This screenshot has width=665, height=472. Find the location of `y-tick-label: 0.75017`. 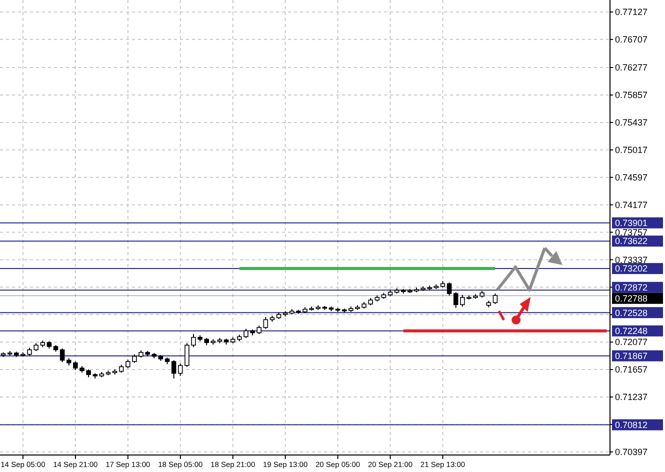

y-tick-label: 0.75017 is located at coordinates (631, 150).